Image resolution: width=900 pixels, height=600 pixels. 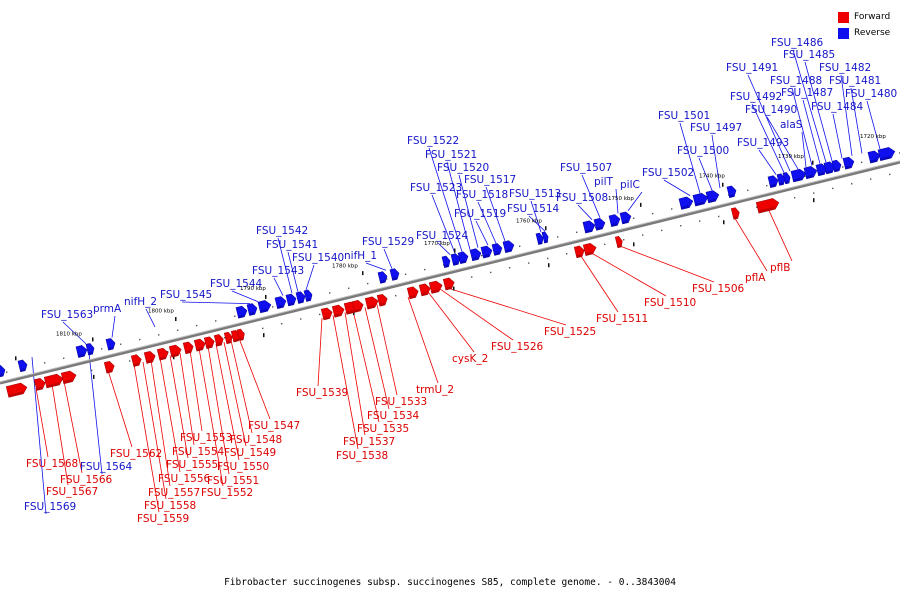 I want to click on gene-label-alas: alaS, so click(x=791, y=125).